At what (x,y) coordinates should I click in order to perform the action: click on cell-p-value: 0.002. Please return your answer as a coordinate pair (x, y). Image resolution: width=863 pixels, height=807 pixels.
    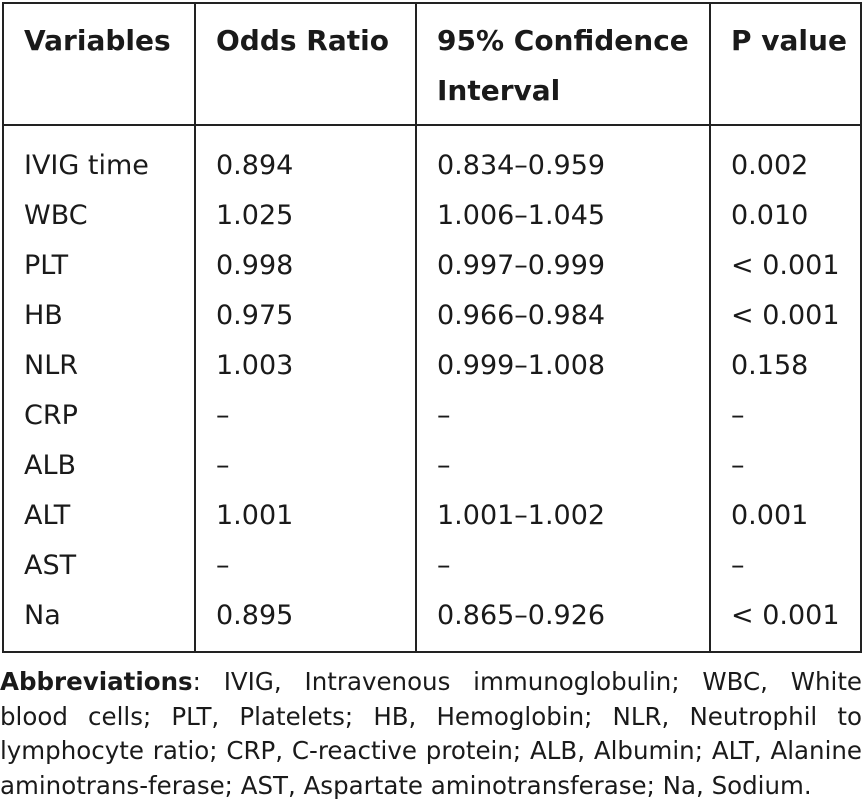
    Looking at the image, I should click on (785, 158).